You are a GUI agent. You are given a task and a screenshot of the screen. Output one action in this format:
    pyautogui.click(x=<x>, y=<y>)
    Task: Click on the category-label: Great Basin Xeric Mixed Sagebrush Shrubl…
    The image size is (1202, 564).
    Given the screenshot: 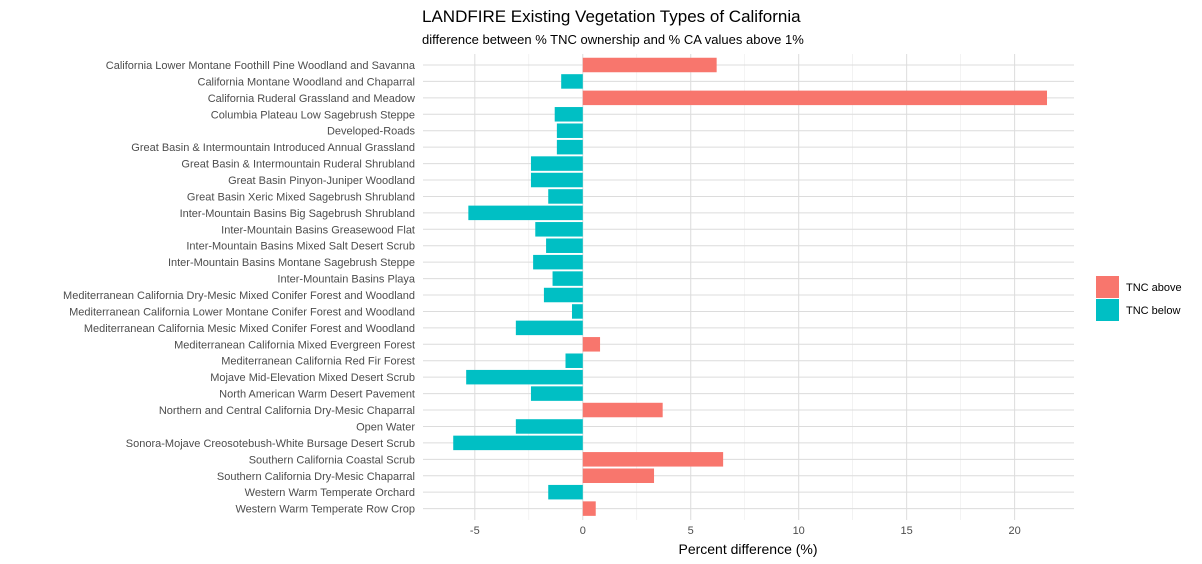 What is the action you would take?
    pyautogui.click(x=301, y=197)
    